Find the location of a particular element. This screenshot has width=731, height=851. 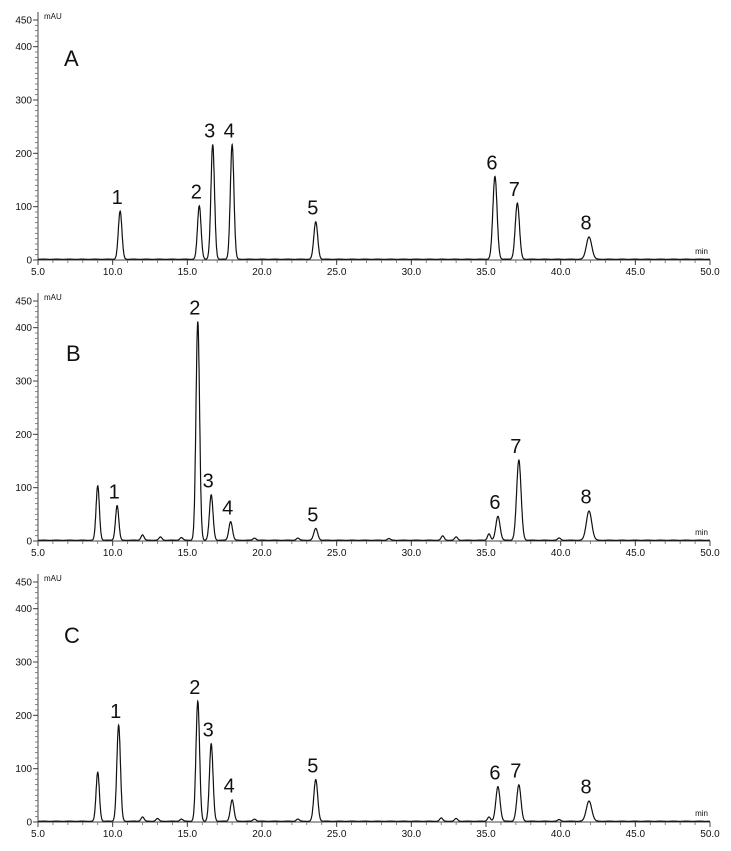

chart-c-peak-label: 1 is located at coordinates (115, 712).